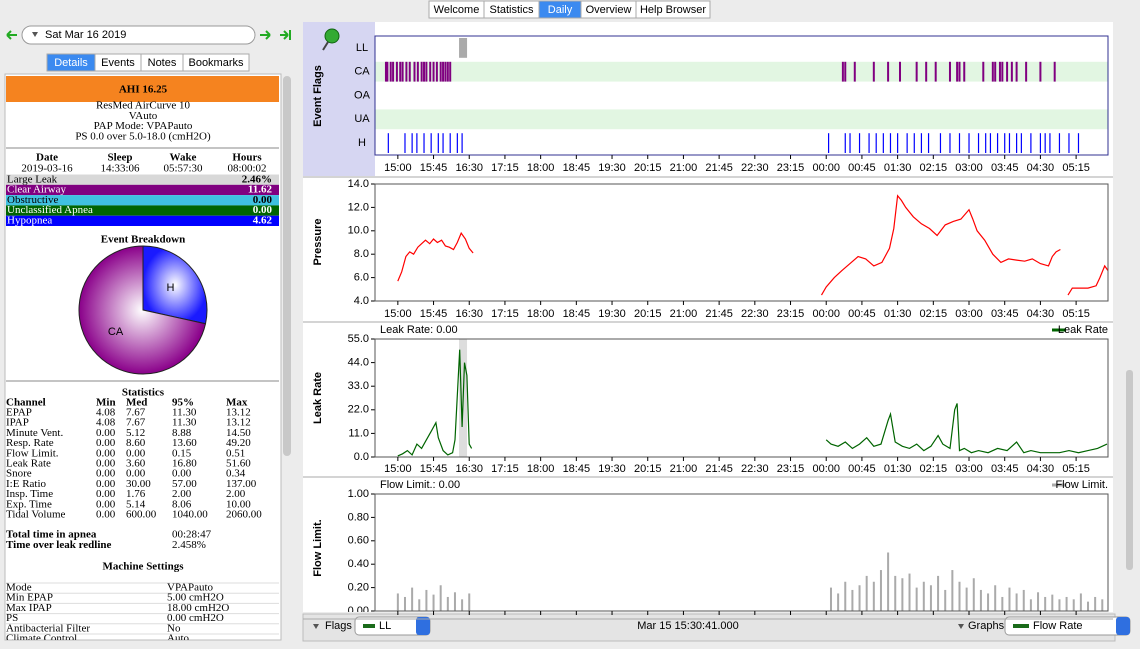 The height and width of the screenshot is (649, 1140). Describe the element at coordinates (265, 35) in the screenshot. I see `next-day-button` at that location.